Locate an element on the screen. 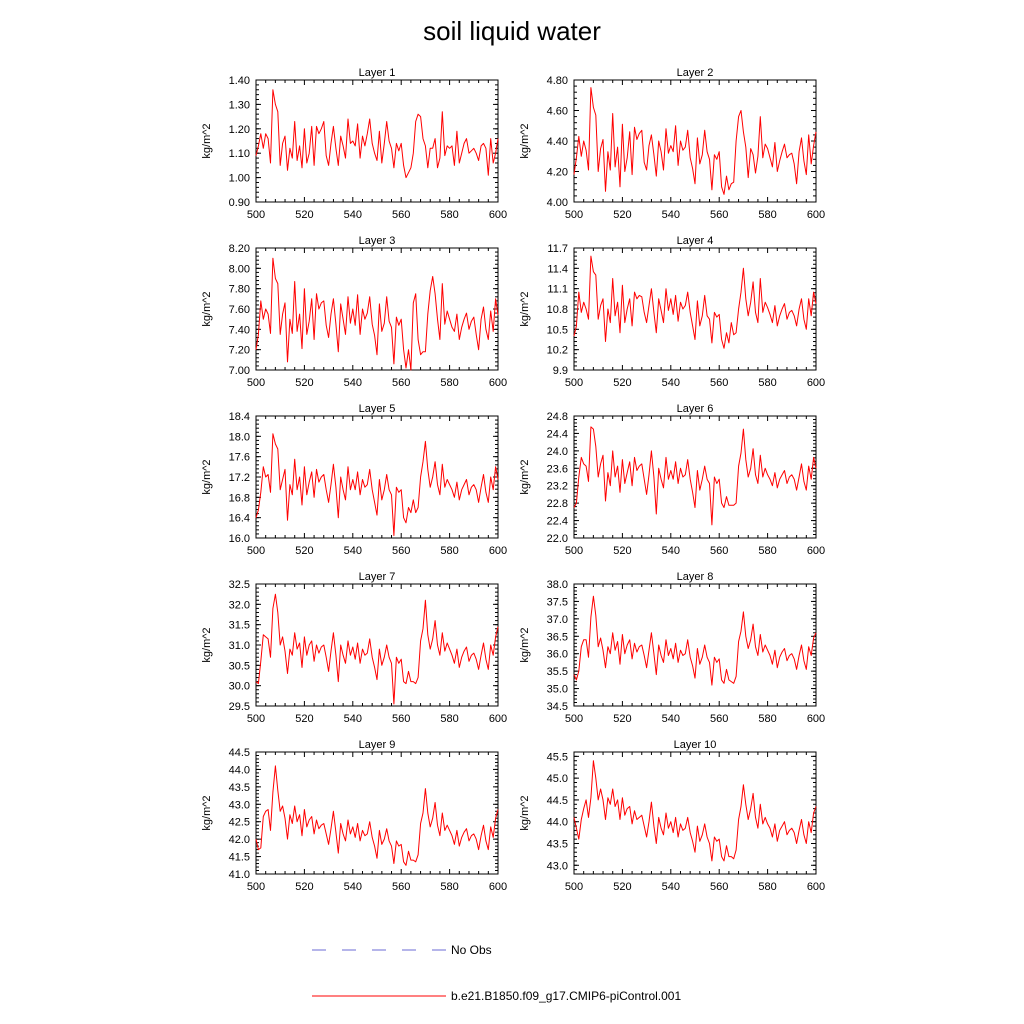 The height and width of the screenshot is (1024, 1024). y-tick-label: 24.8 is located at coordinates (557, 417).